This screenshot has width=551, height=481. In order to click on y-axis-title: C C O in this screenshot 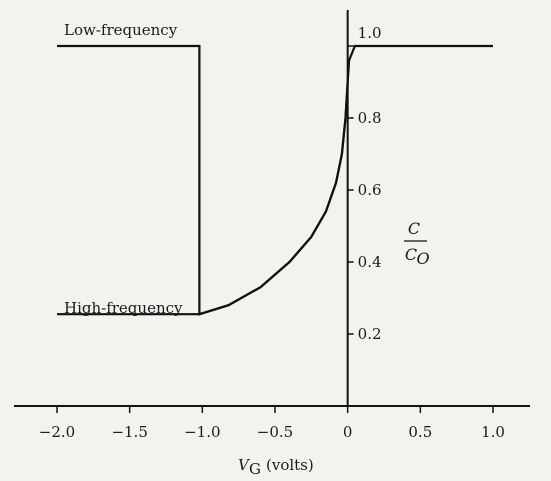, I will do `click(417, 243)`.